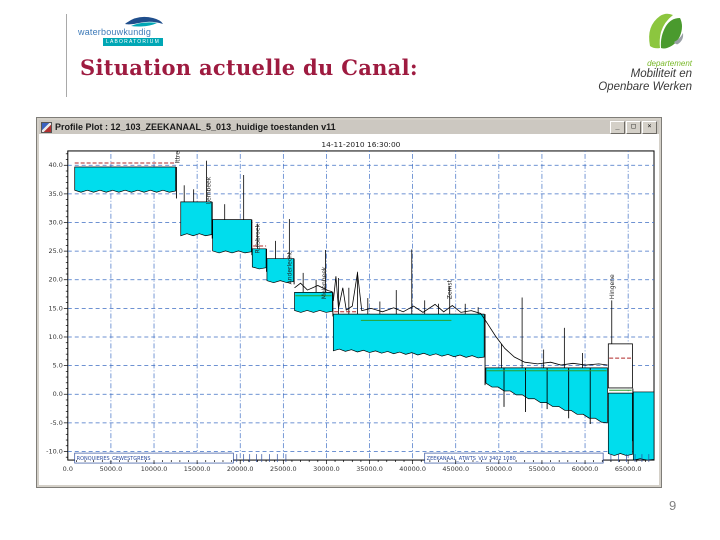  I want to click on svg-text: 10000.0, so click(154, 469).